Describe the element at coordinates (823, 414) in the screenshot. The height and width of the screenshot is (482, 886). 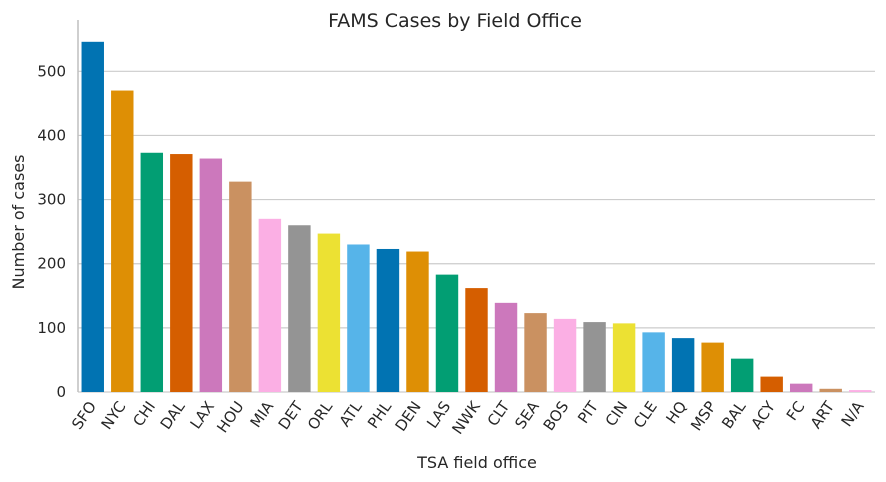
I see `x-tick-label: ART` at that location.